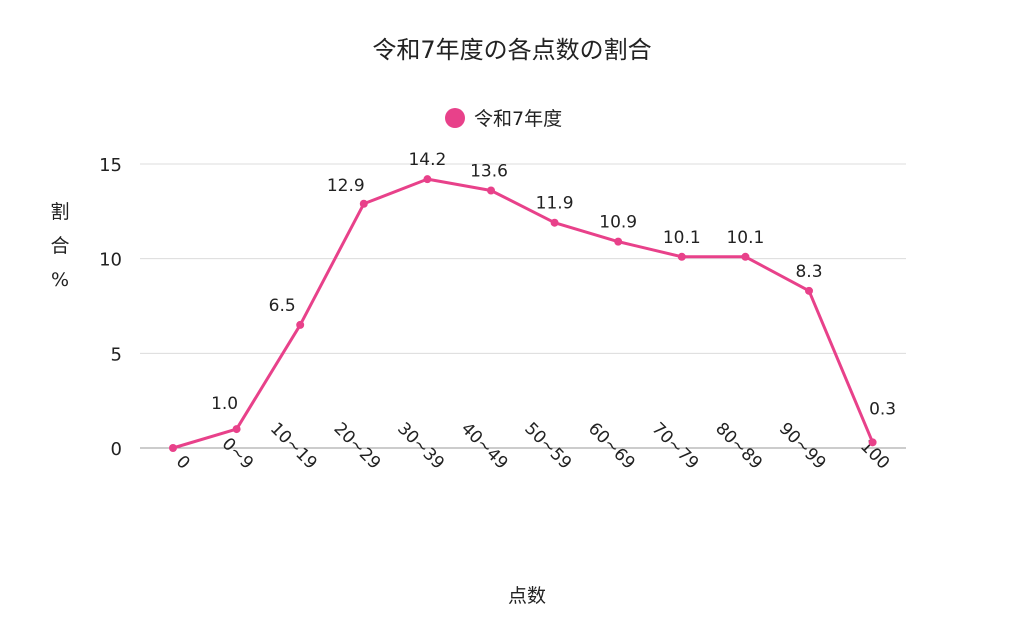 The height and width of the screenshot is (635, 1024). Describe the element at coordinates (484, 446) in the screenshot. I see `x-tick-label: 40~49` at that location.